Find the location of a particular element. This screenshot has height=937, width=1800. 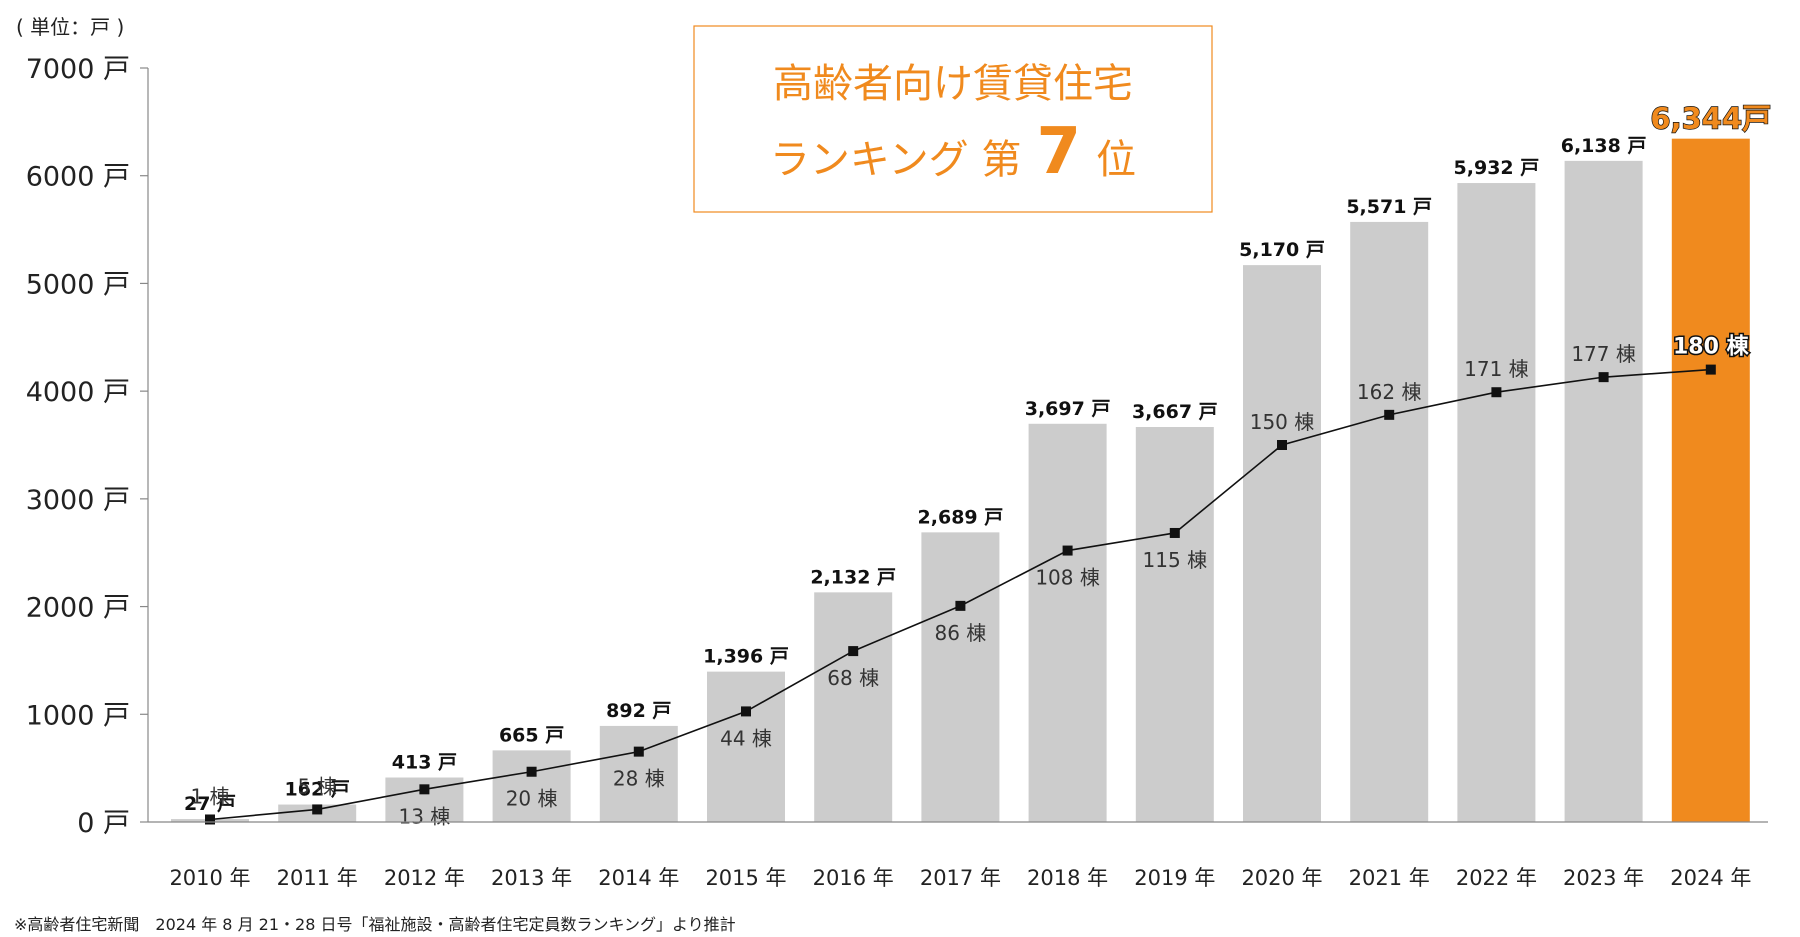

x-tick-label: 2012 年 is located at coordinates (424, 878).